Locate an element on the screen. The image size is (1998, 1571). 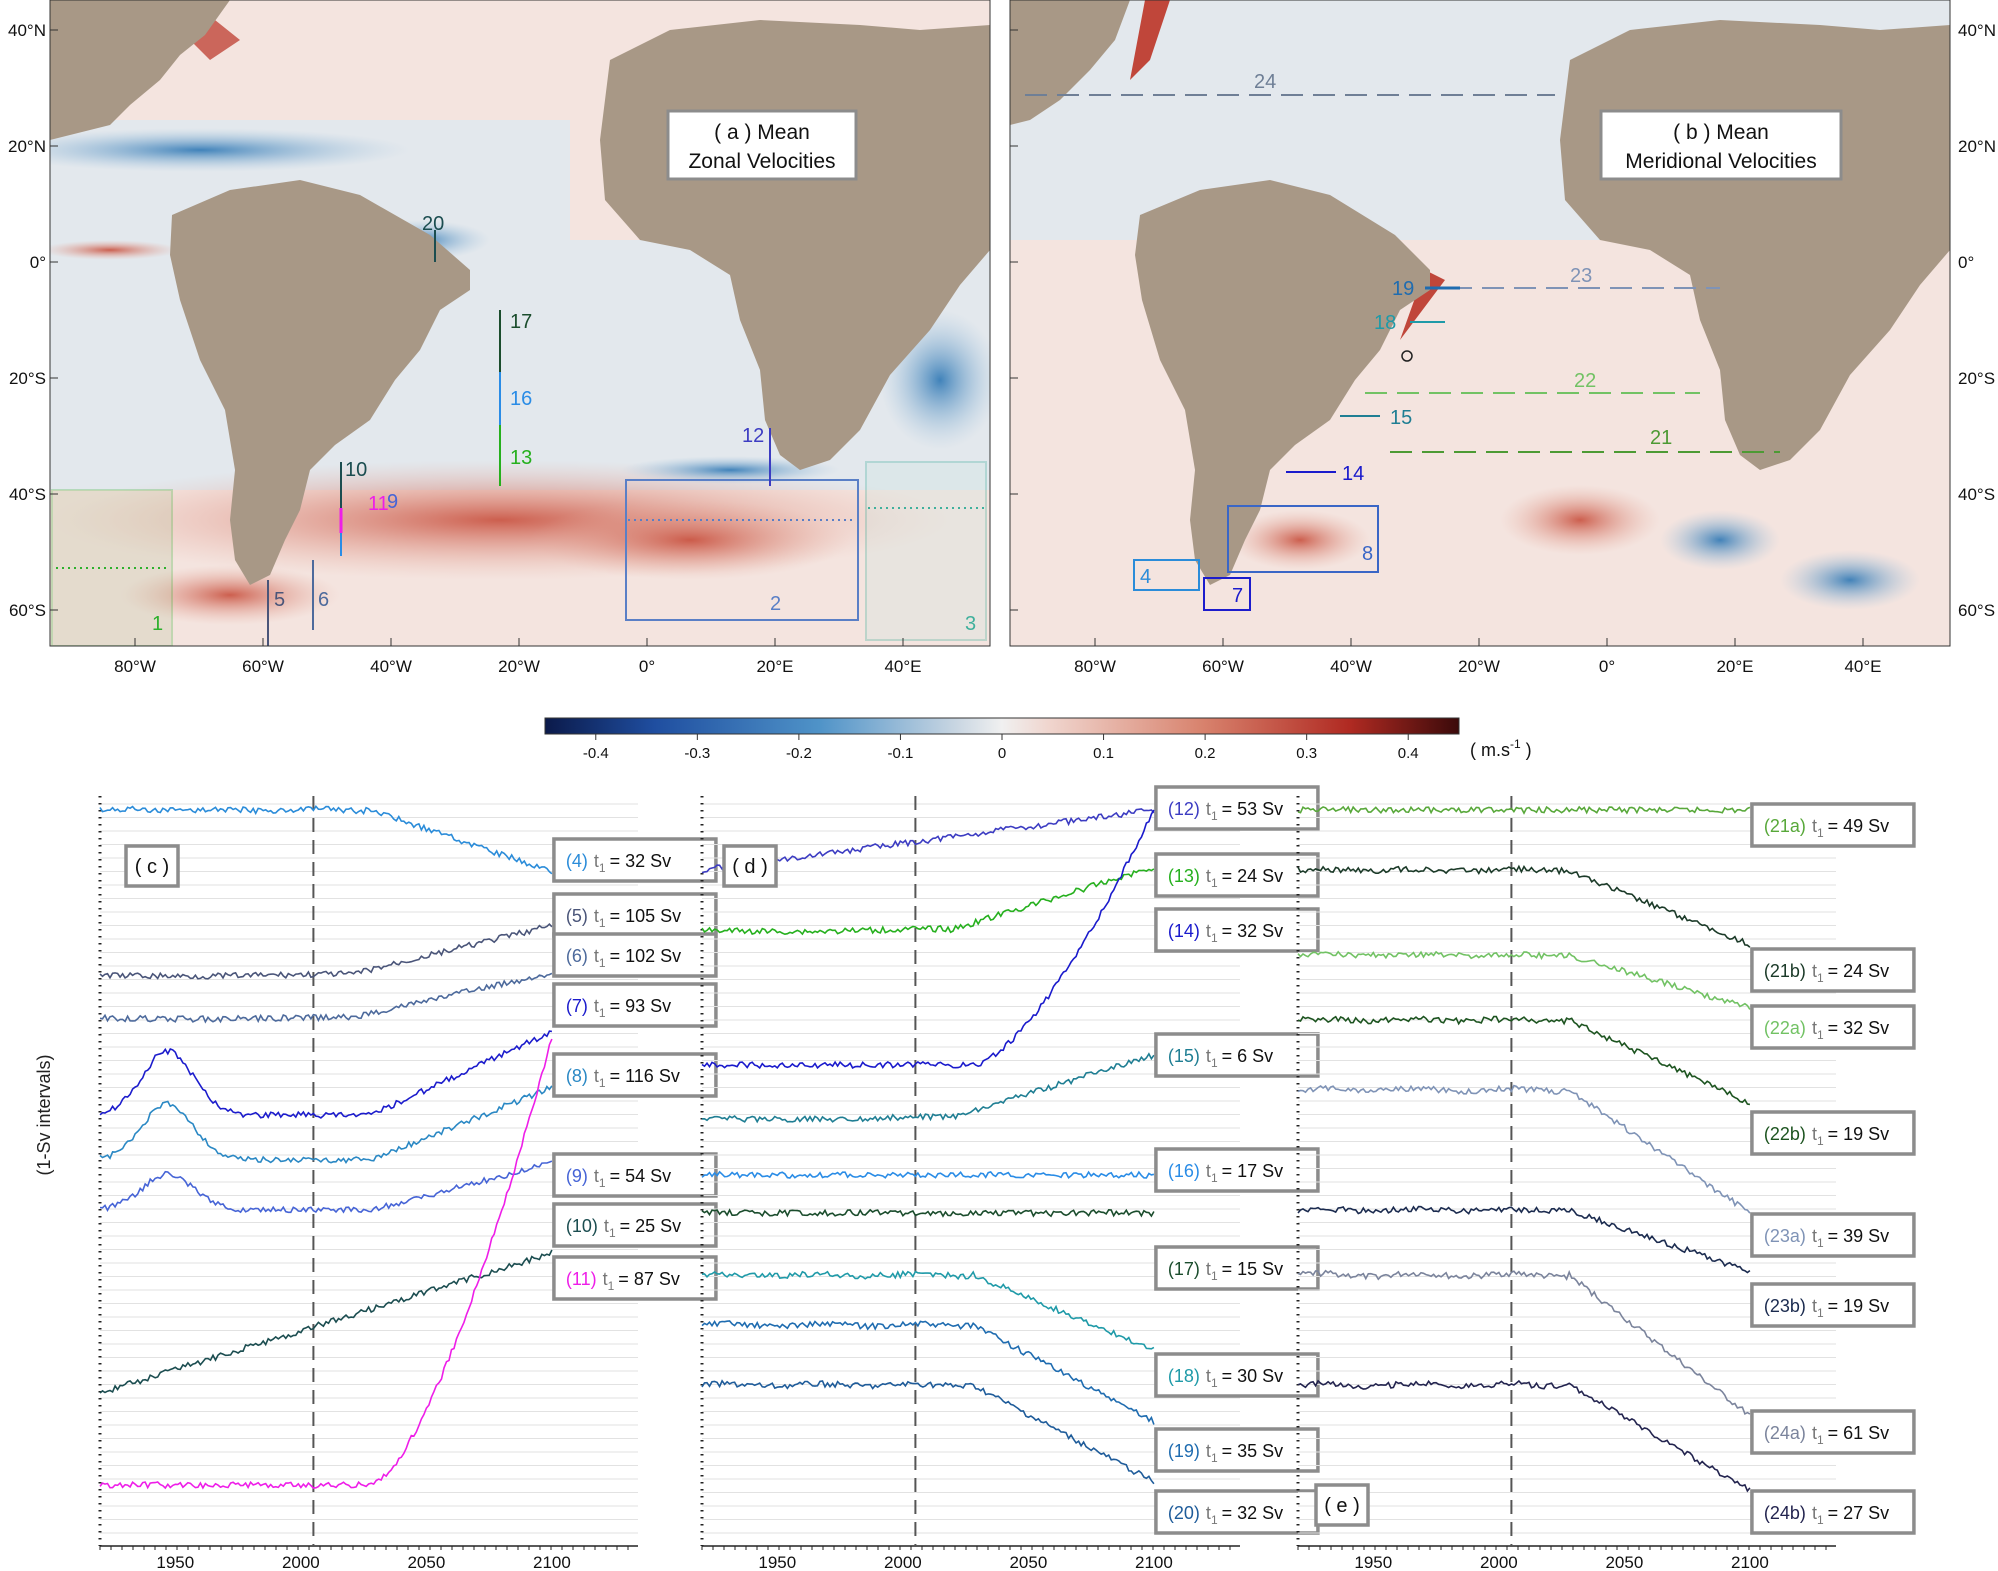
series-label-16: (16) t1 = 17 Sv is located at coordinates (1225, 1173).